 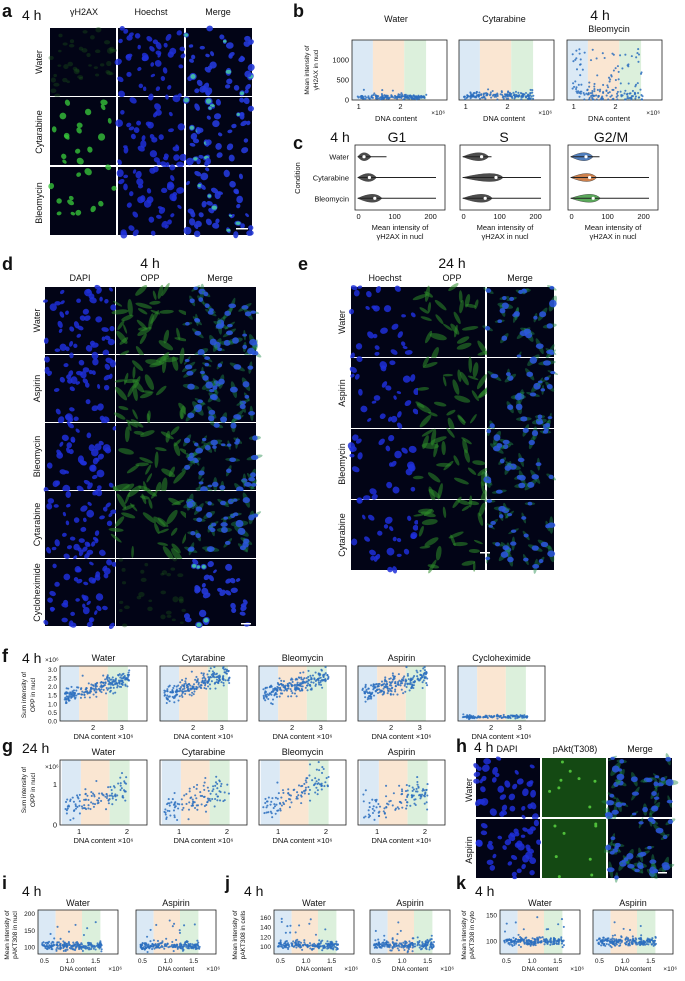 What do you see at coordinates (491, 693) in the screenshot?
I see `phase-band` at bounding box center [491, 693].